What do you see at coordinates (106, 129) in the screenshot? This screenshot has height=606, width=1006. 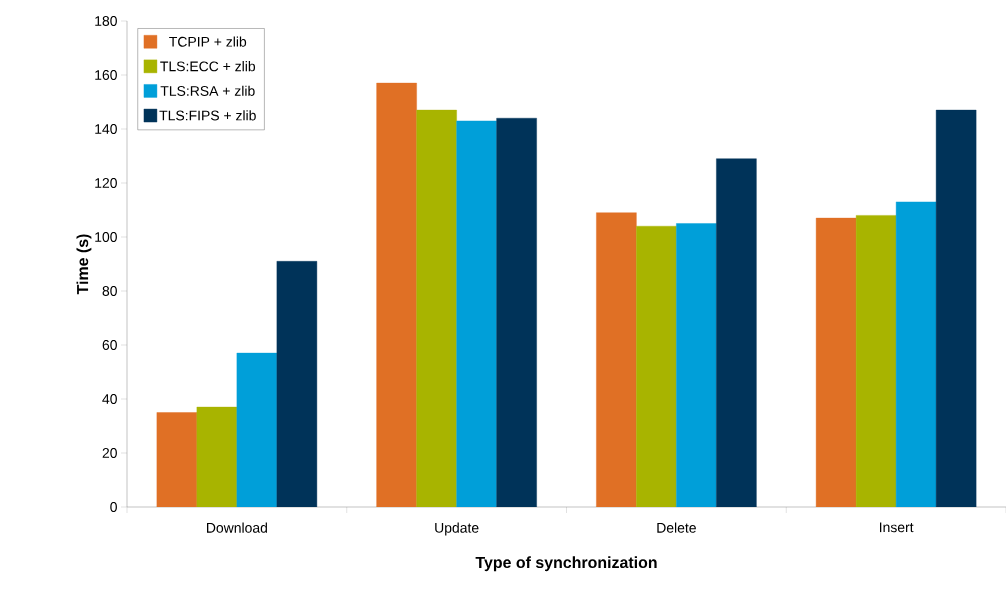 I see `y-tick-label: 140` at bounding box center [106, 129].